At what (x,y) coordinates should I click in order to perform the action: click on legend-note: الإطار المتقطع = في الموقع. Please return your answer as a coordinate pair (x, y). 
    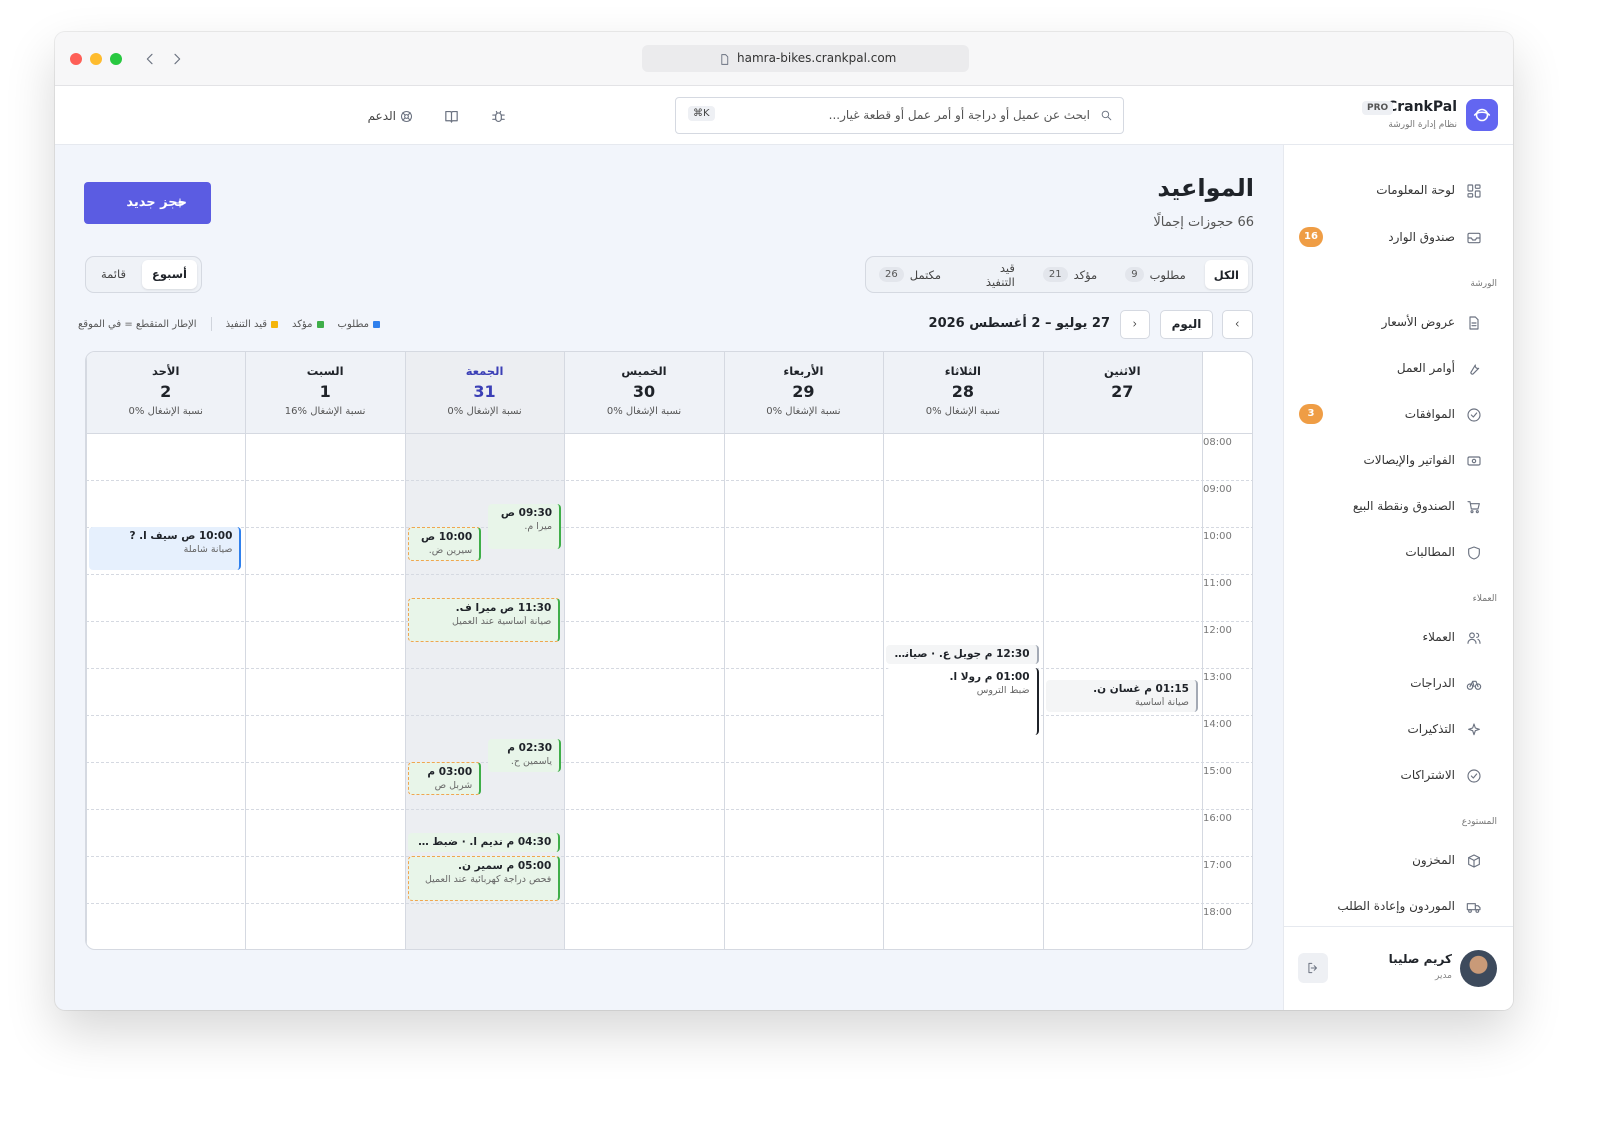
    Looking at the image, I should click on (137, 324).